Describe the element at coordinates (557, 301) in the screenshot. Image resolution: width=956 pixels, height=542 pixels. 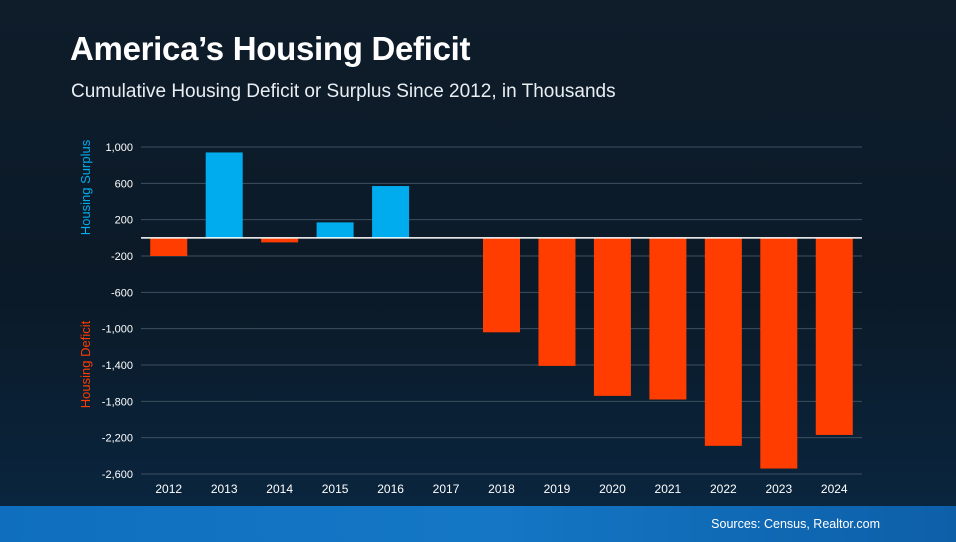
I see `bar-2019` at that location.